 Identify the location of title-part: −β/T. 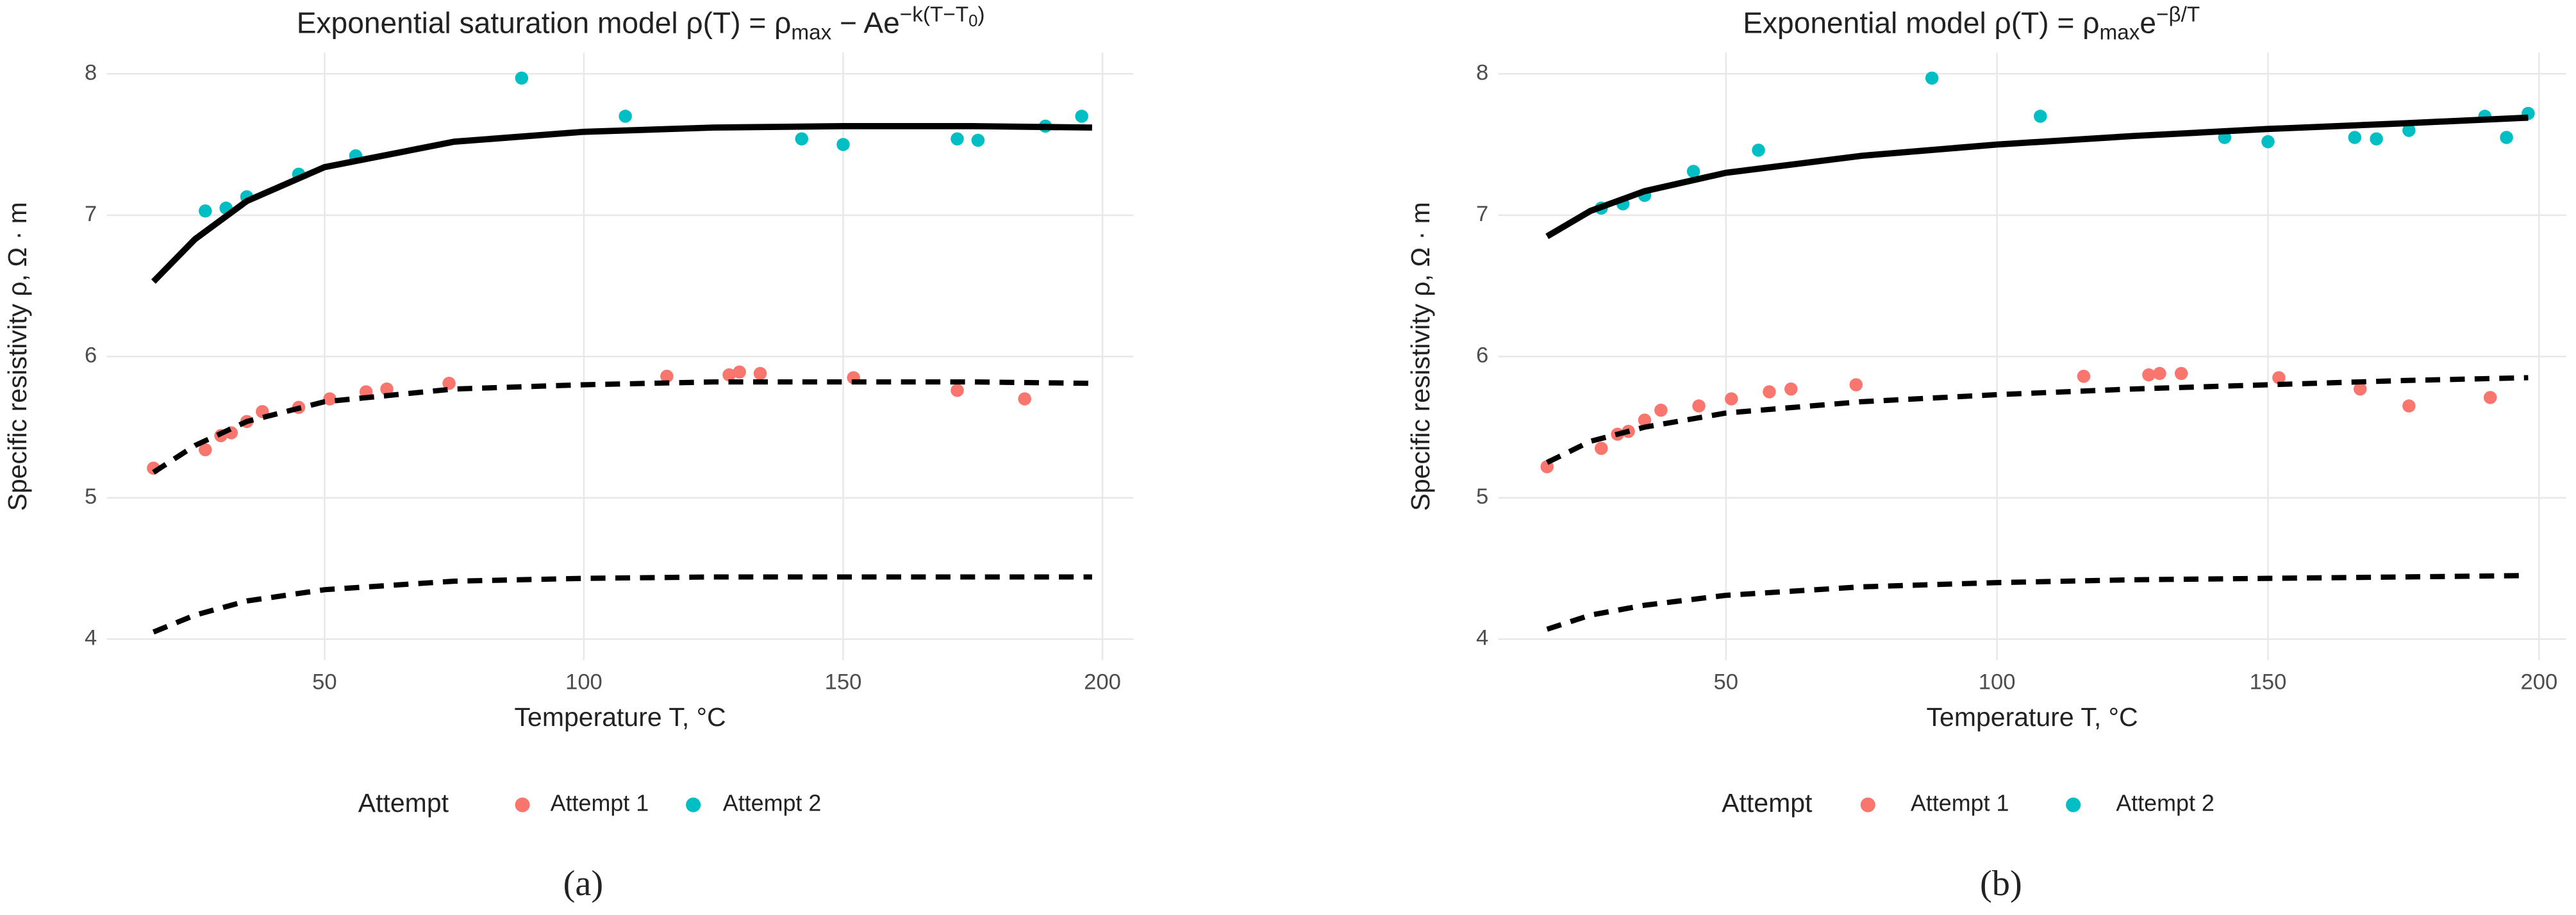
(2178, 14).